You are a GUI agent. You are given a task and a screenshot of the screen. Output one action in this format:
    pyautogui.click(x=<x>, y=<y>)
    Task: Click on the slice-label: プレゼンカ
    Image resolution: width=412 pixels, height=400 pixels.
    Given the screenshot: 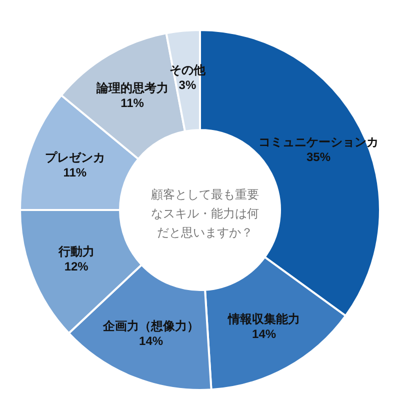 What is the action you would take?
    pyautogui.click(x=74, y=157)
    